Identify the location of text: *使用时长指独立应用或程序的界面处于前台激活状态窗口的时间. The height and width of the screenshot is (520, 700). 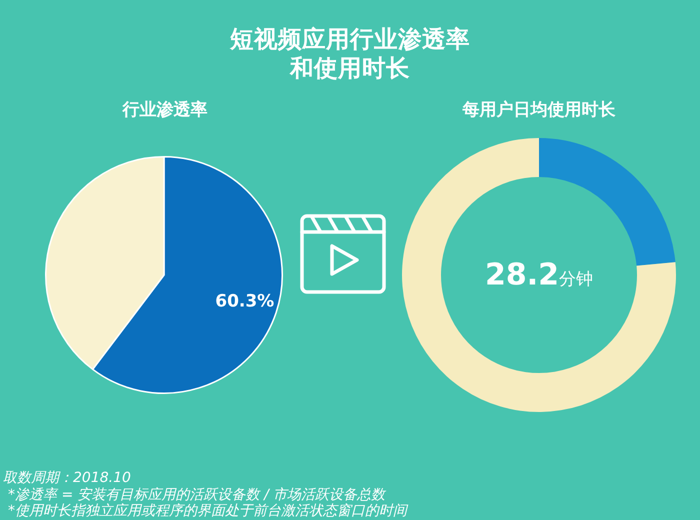
(207, 511).